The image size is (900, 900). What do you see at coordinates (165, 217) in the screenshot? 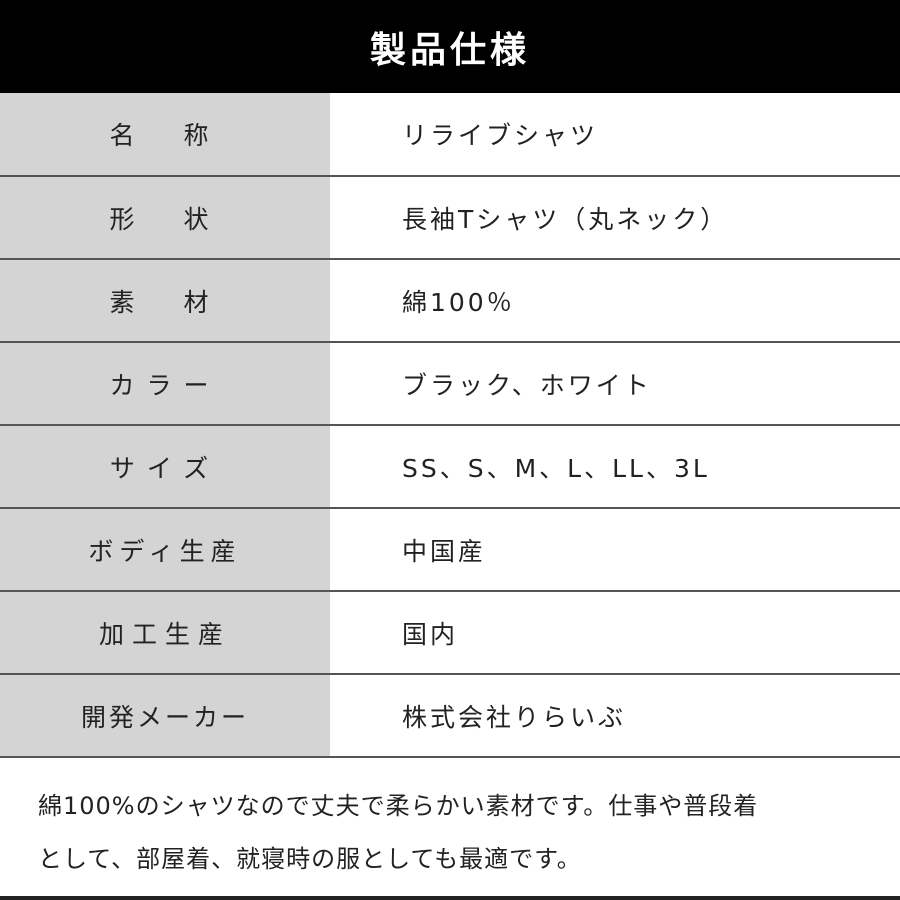
I see `row-label: 形 状` at bounding box center [165, 217].